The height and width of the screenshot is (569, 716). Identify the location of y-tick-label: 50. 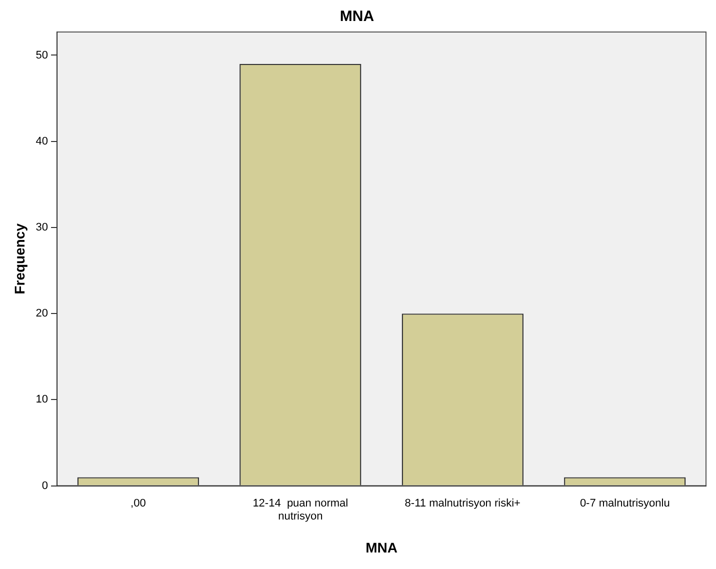
(42, 55).